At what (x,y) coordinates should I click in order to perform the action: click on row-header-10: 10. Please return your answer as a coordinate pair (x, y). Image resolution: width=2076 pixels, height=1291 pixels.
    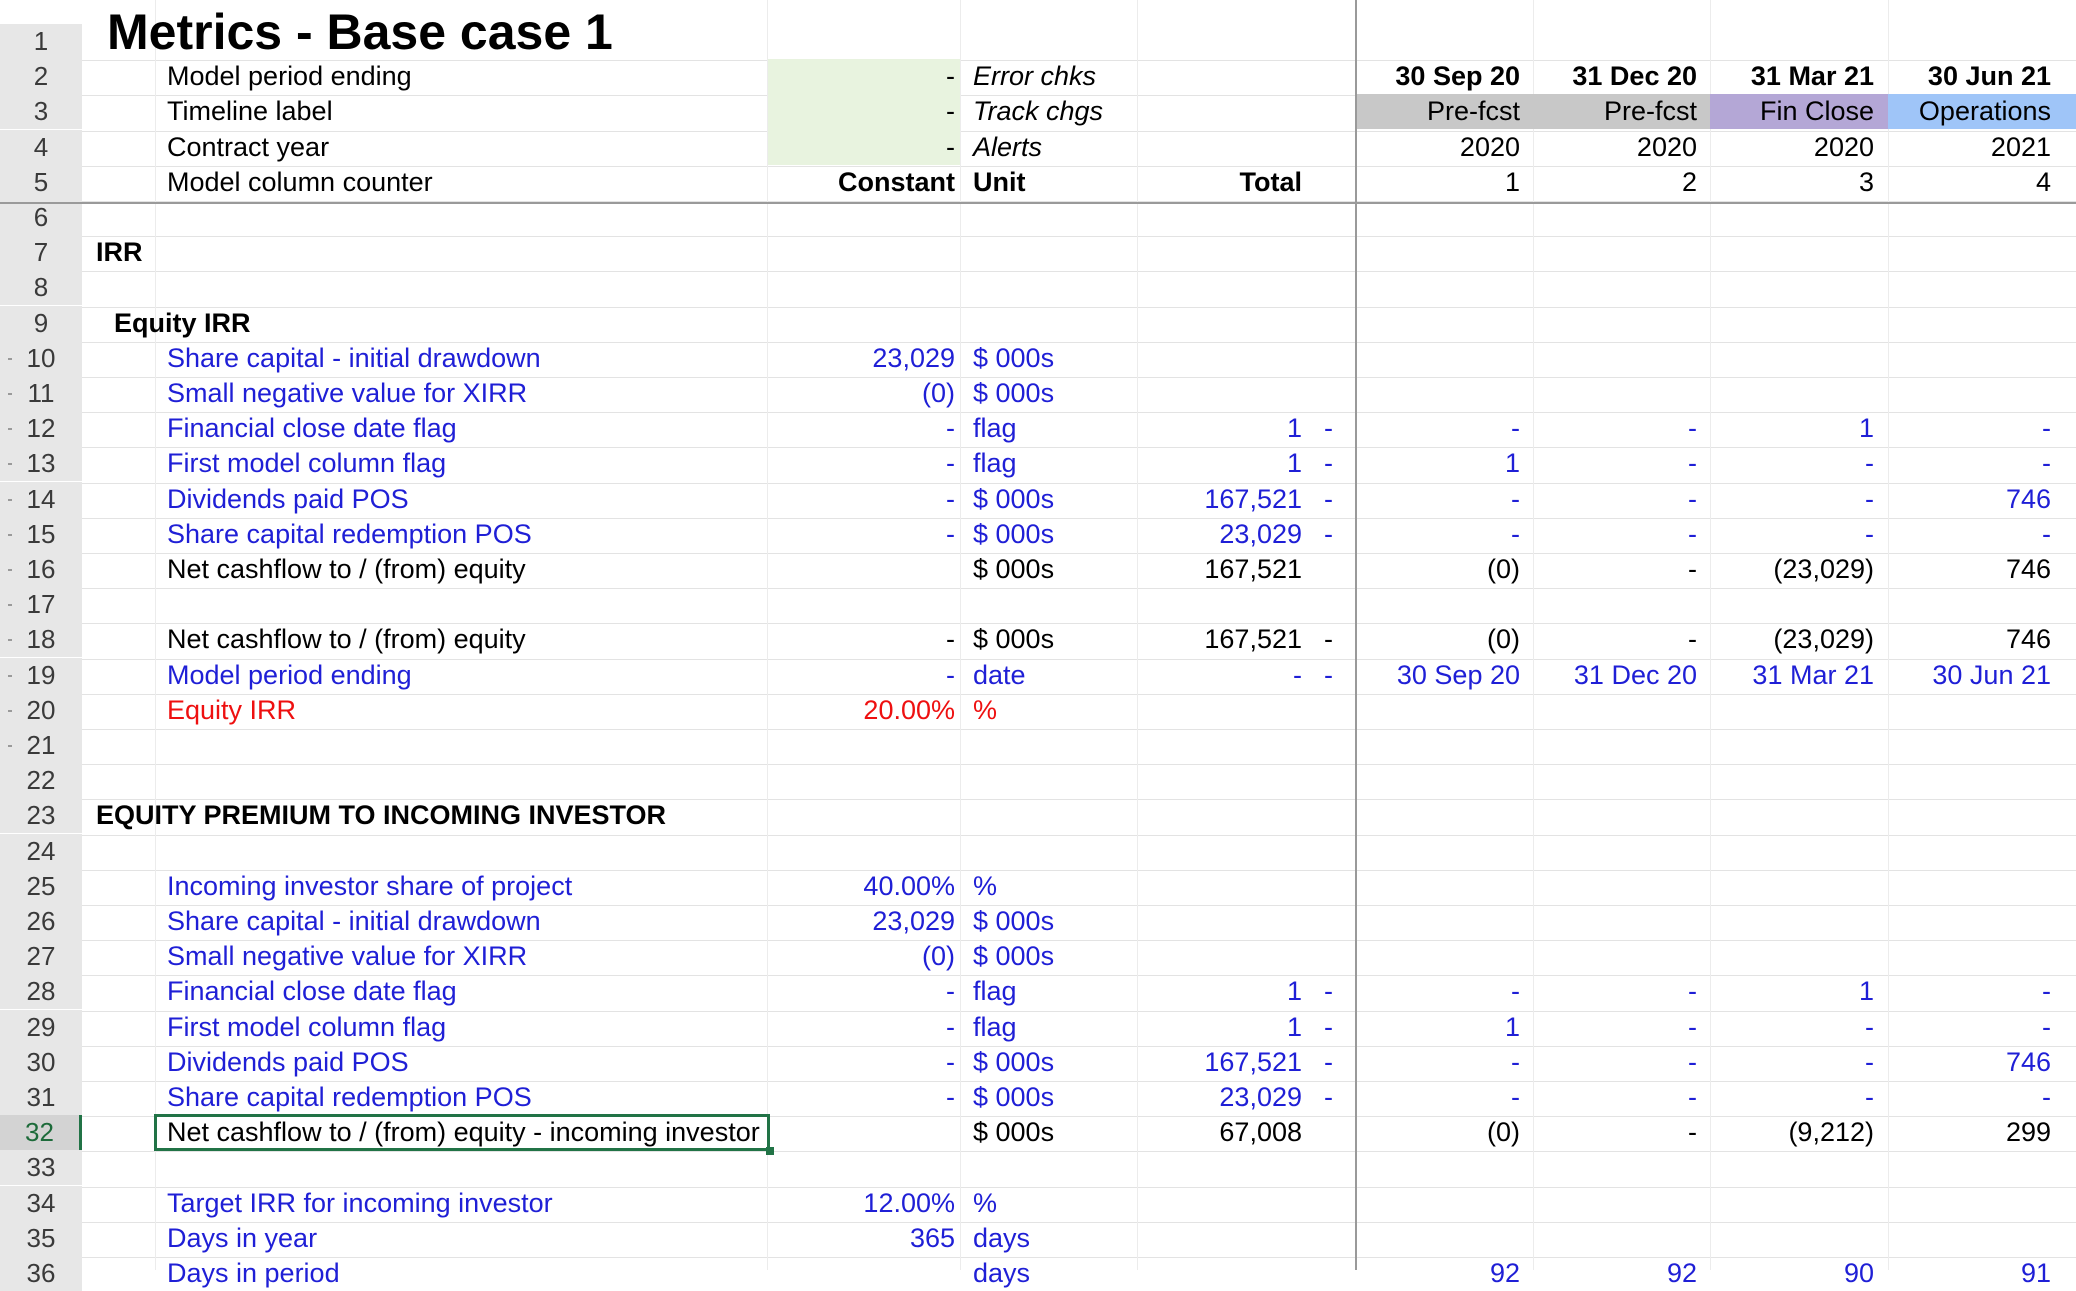
    Looking at the image, I should click on (41, 358).